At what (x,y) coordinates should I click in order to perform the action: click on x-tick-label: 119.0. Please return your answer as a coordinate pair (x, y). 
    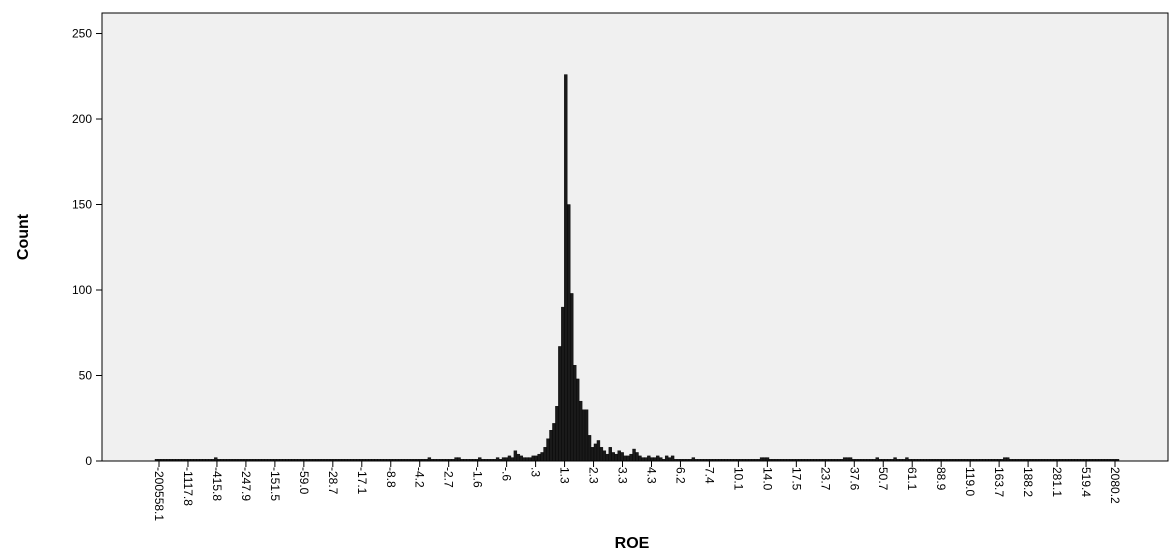
    Looking at the image, I should click on (970, 481).